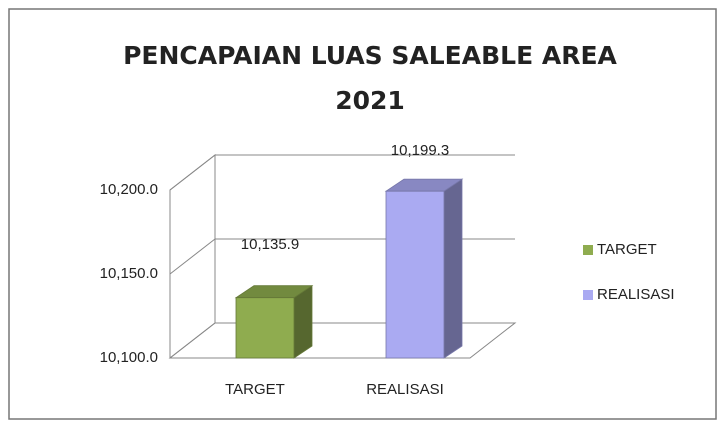 This screenshot has width=727, height=428. I want to click on chart-subtitle: 2021, so click(370, 100).